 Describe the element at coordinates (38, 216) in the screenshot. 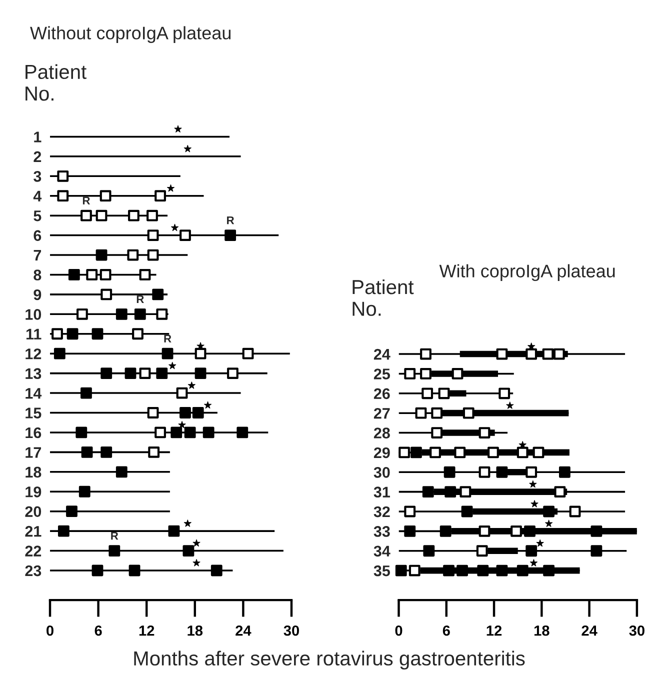

I see `y-tick-label: 5` at that location.